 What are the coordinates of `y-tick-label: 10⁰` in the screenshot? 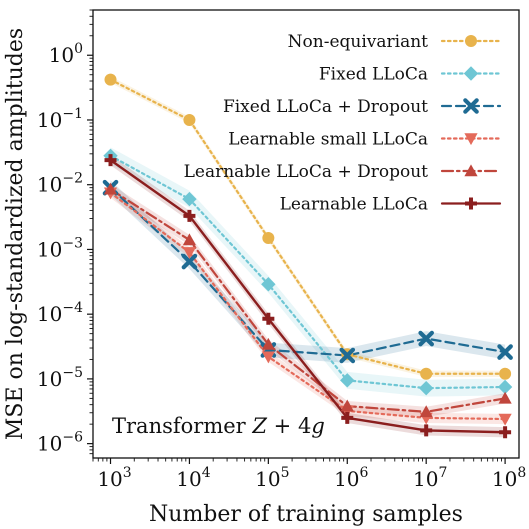 It's located at (66, 54).